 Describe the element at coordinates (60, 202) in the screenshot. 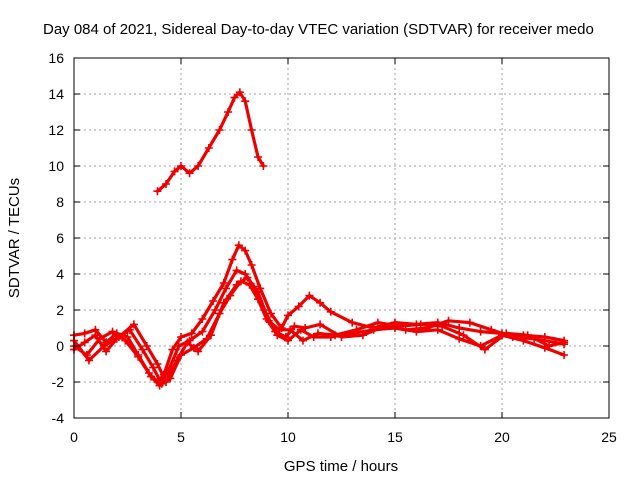

I see `y-tick-label: 8` at that location.